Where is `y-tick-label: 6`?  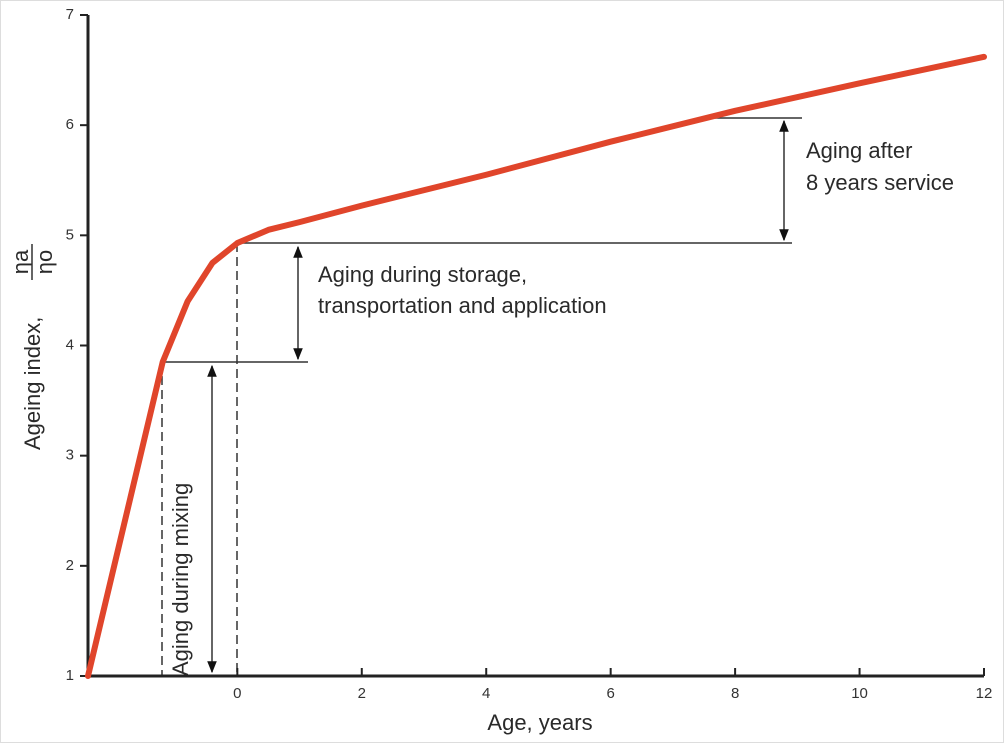 y-tick-label: 6 is located at coordinates (70, 124).